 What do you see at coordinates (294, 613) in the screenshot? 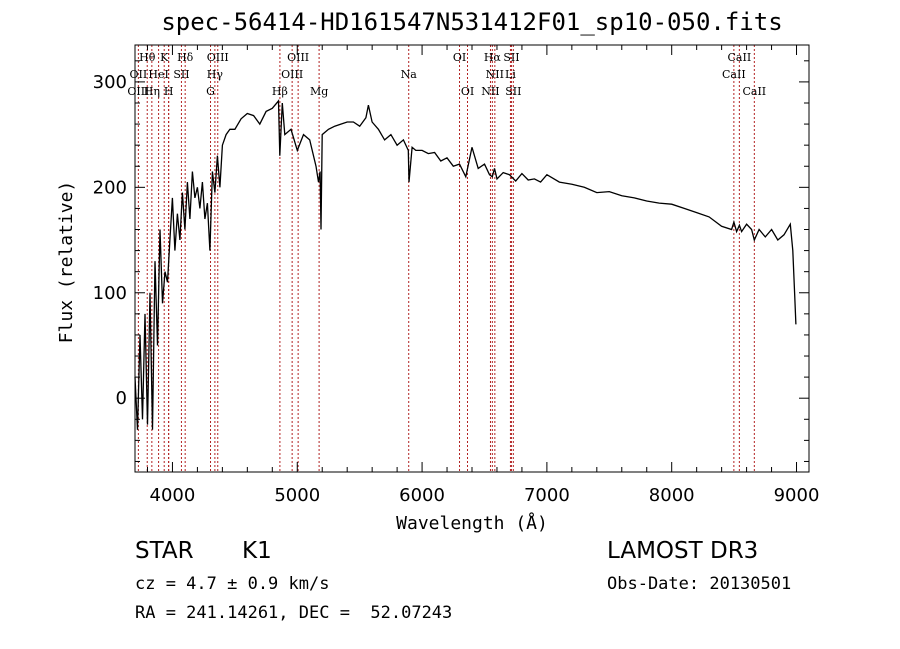
I see `coordinates: RA = 241.14261, DEC = 52.07243` at bounding box center [294, 613].